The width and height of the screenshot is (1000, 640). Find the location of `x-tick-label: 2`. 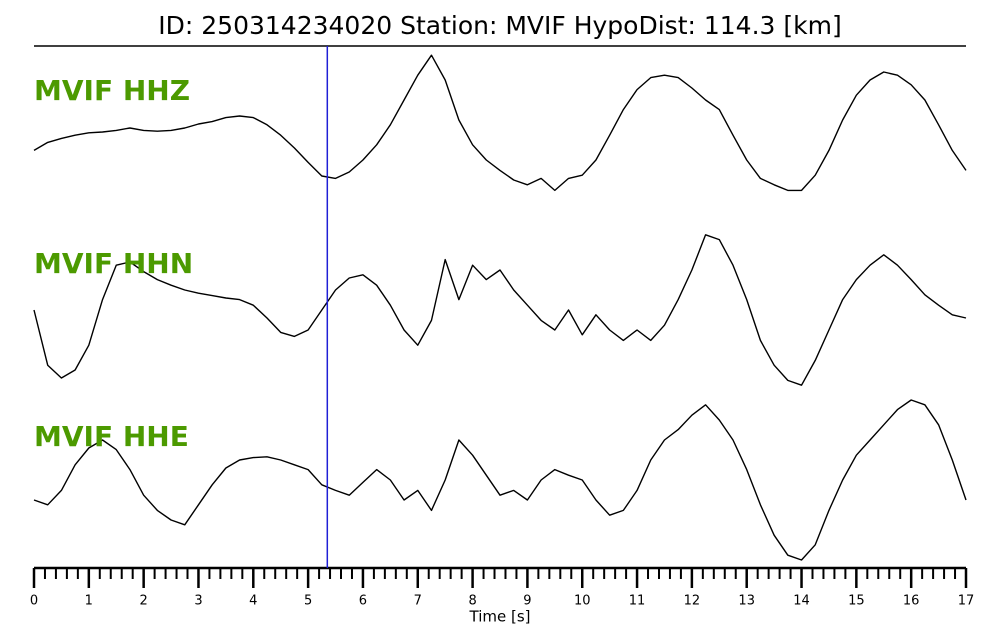

x-tick-label: 2 is located at coordinates (144, 601).